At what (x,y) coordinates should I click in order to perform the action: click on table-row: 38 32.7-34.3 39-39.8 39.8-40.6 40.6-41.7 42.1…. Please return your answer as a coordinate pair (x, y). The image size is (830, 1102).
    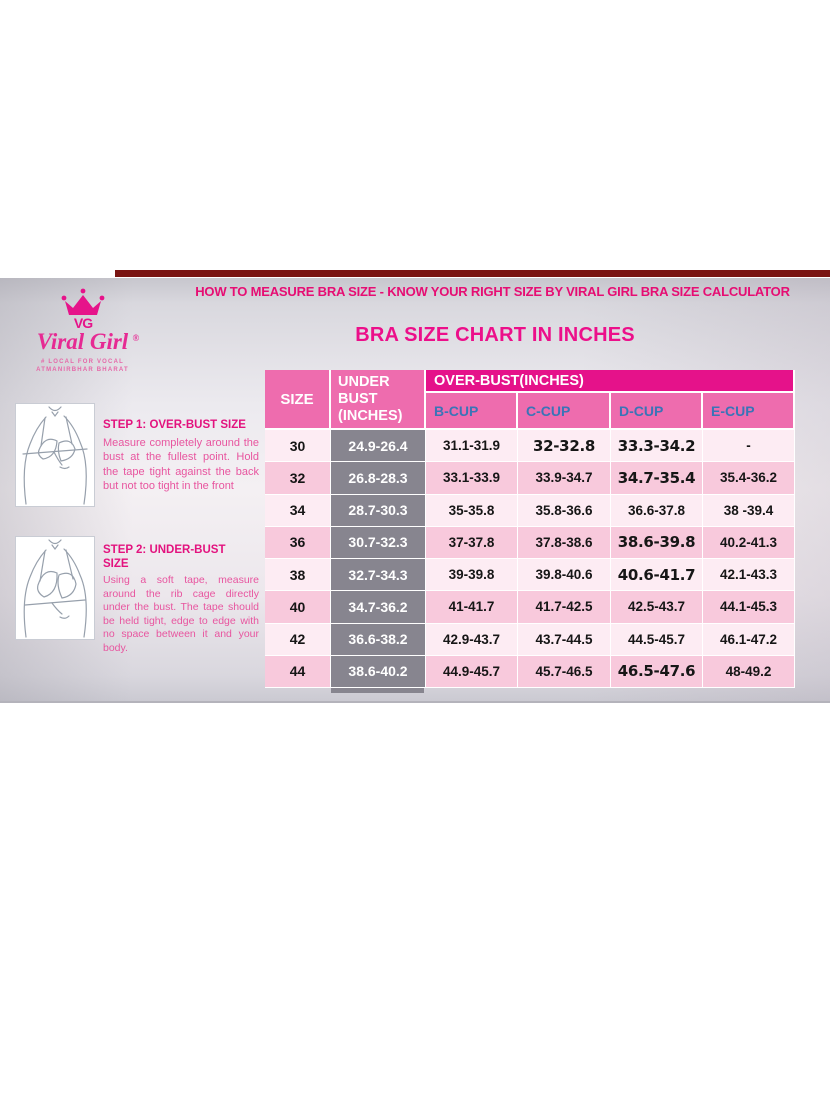
    Looking at the image, I should click on (530, 575).